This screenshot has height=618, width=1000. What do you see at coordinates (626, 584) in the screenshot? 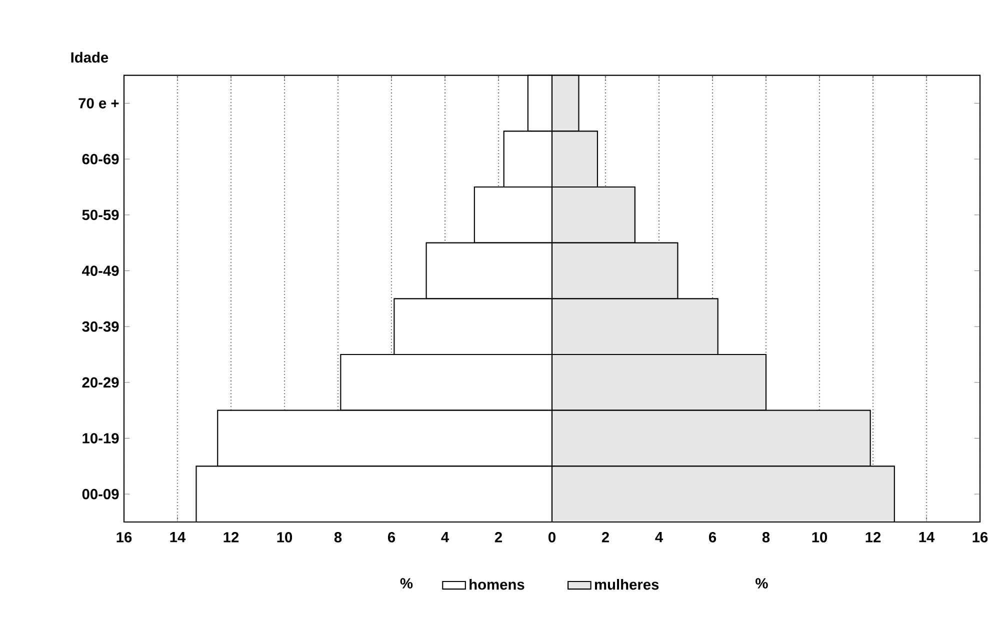
I see `legend-label: mulheres` at bounding box center [626, 584].